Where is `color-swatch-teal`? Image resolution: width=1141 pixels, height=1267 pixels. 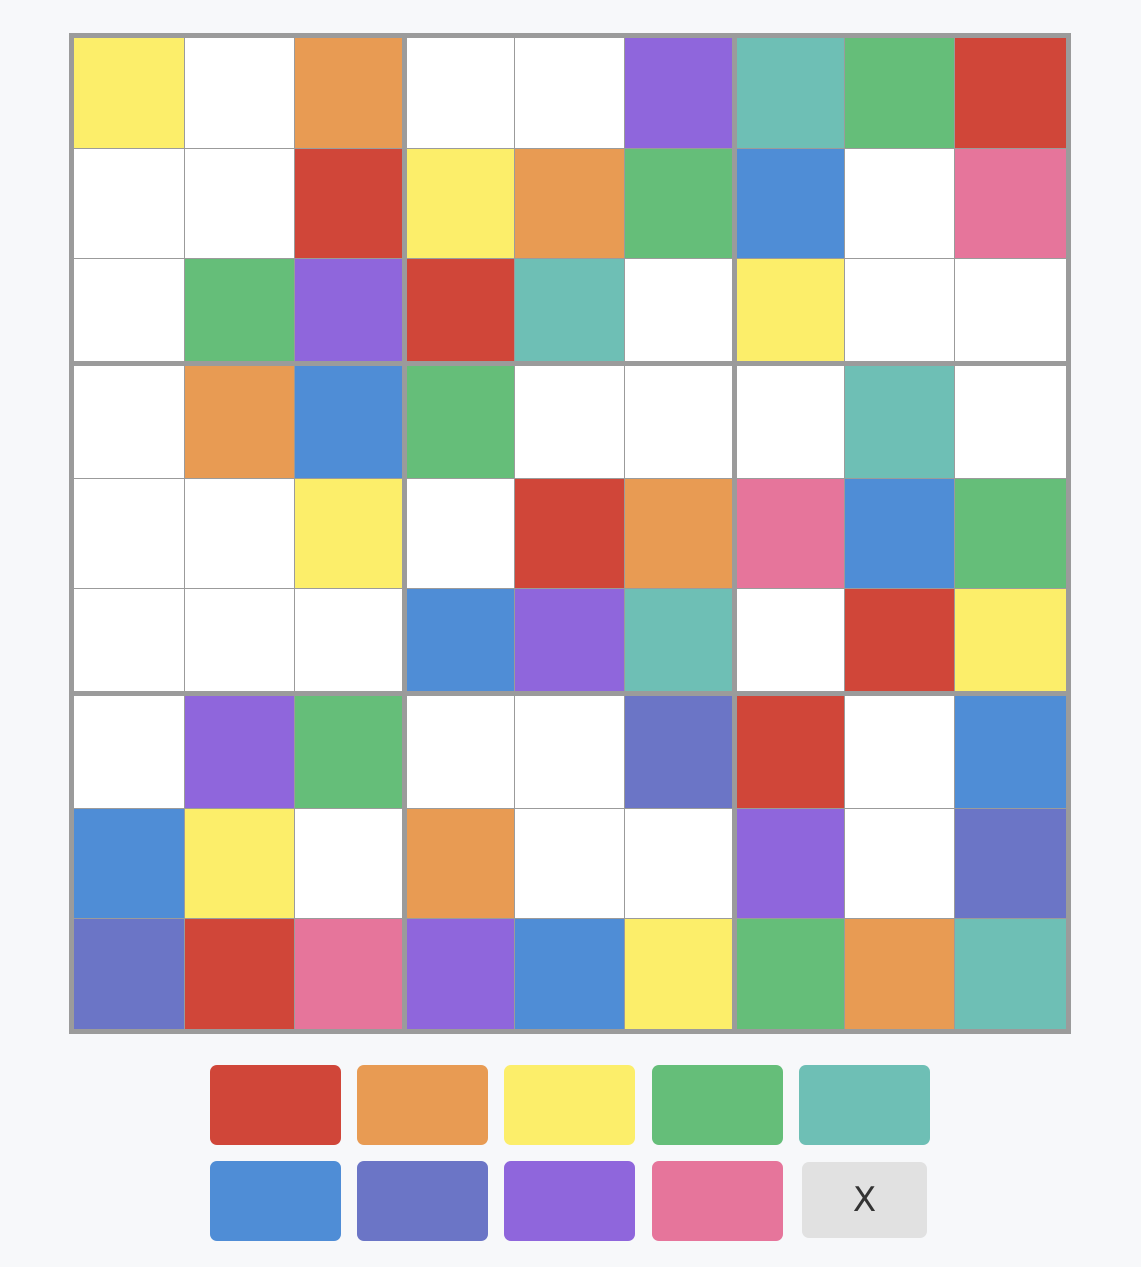
color-swatch-teal is located at coordinates (864, 1105).